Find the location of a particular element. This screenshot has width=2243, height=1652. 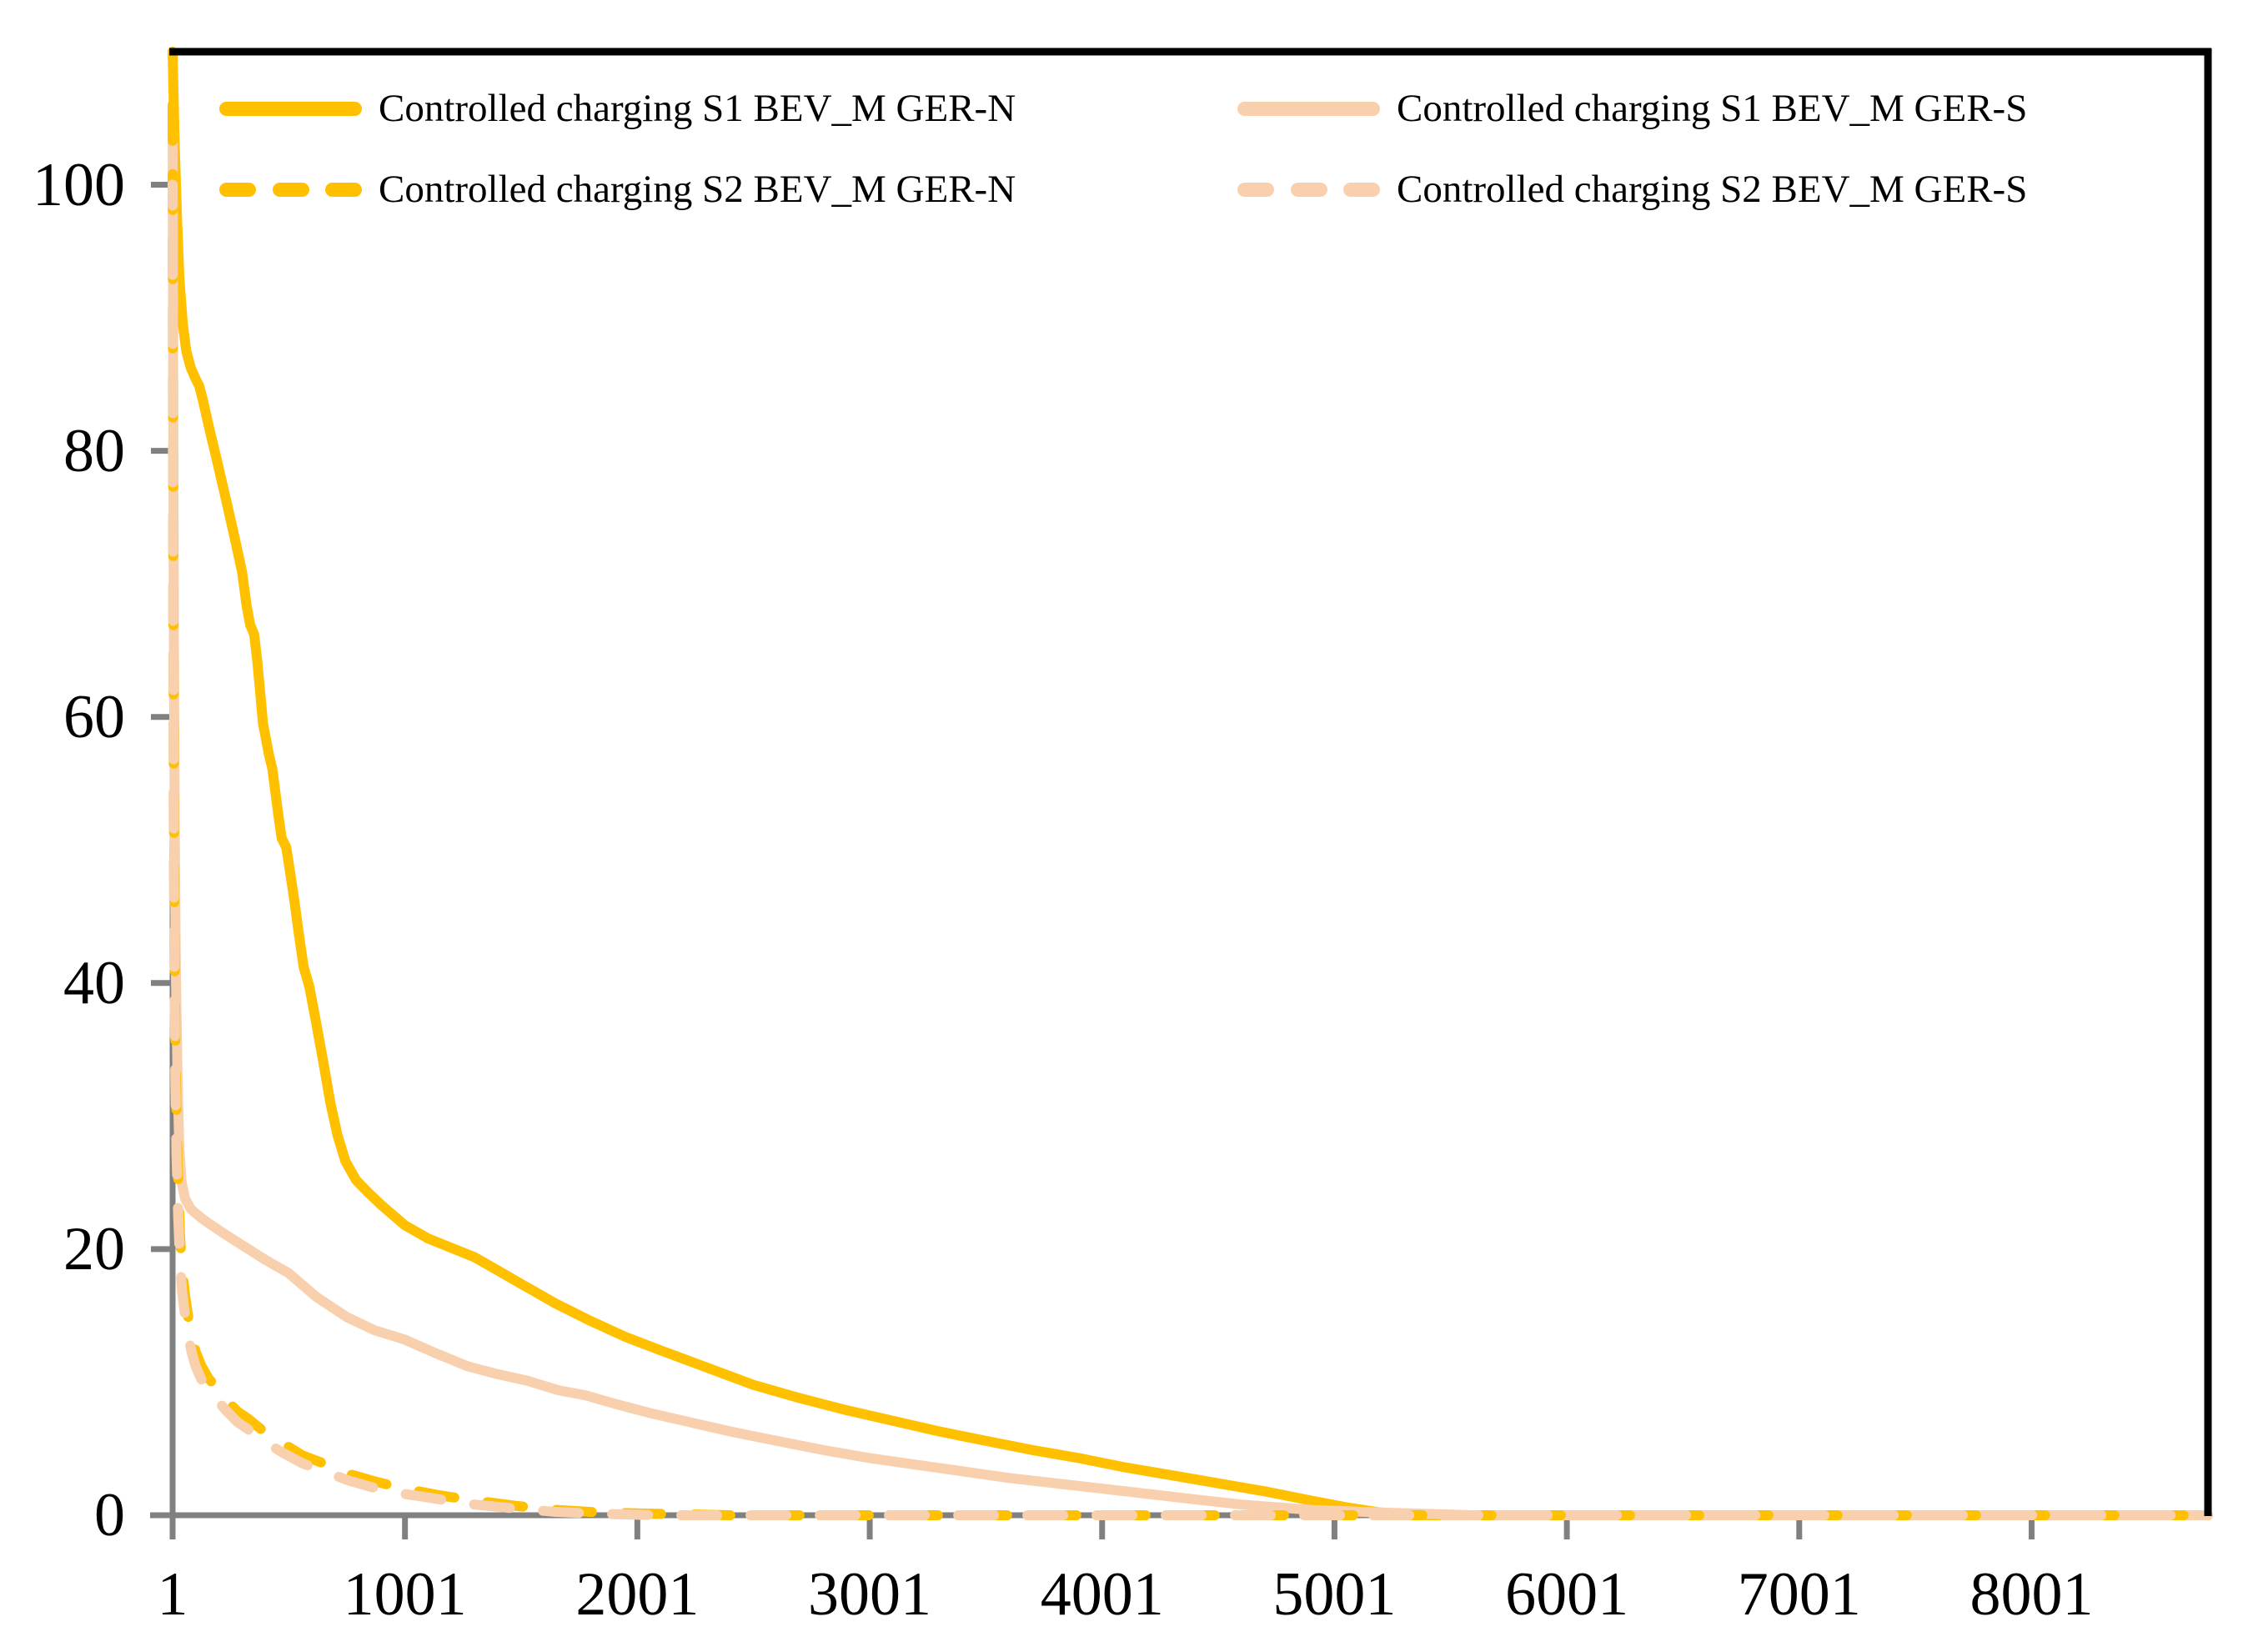

legend-item-0: Controlled charging S1 BEV_M GER-N is located at coordinates (617, 108).